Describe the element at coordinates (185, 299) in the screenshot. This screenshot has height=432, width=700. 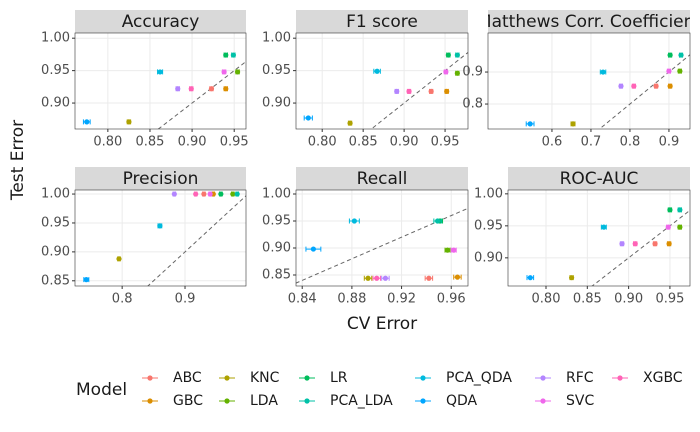
I see `x-tick-label: 0.9` at that location.